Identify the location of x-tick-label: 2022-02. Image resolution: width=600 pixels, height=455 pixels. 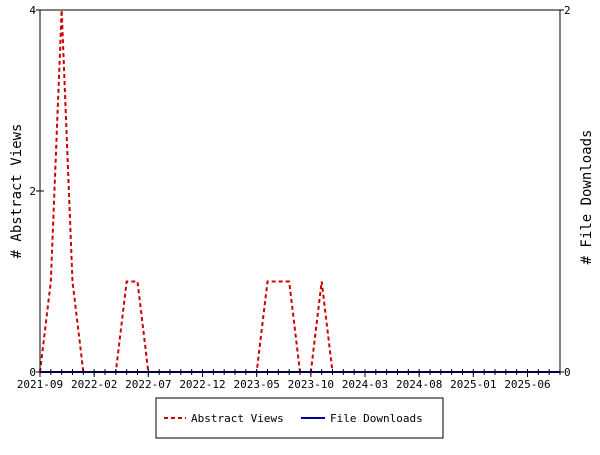
(94, 384).